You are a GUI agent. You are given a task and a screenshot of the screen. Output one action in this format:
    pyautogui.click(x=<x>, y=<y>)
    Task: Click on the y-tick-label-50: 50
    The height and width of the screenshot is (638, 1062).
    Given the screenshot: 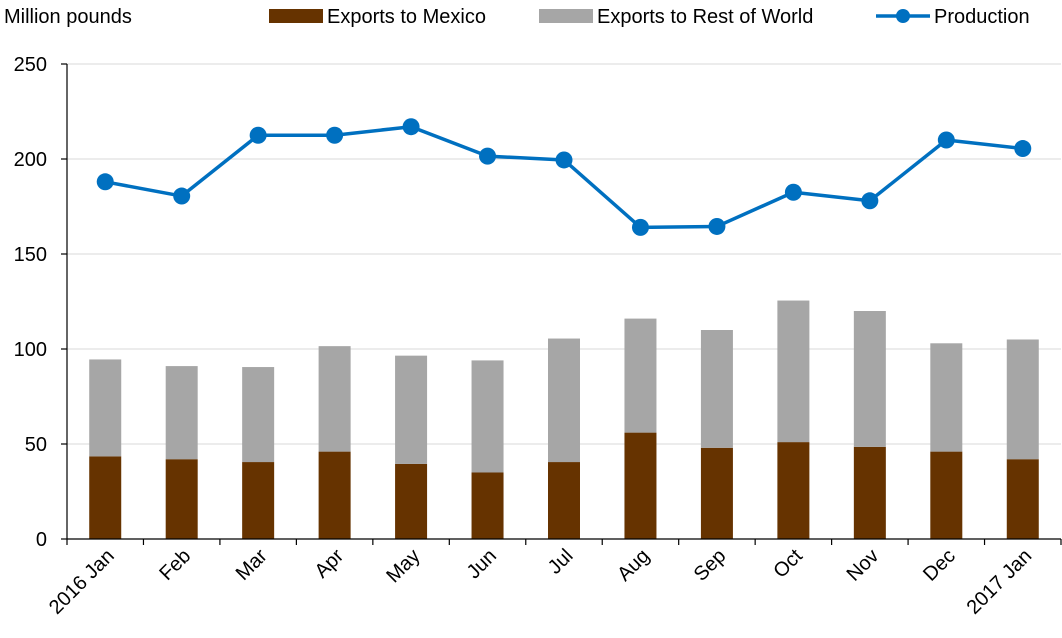 What is the action you would take?
    pyautogui.click(x=36, y=445)
    